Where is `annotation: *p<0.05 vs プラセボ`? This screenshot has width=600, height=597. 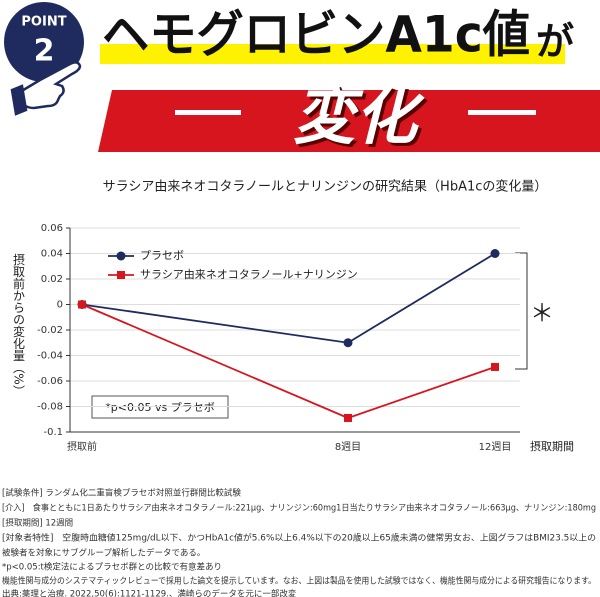
annotation: *p<0.05 vs プラセボ is located at coordinates (159, 407).